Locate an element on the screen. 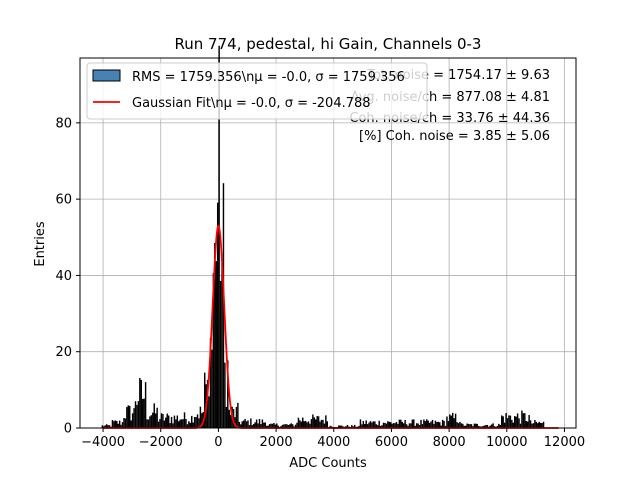 This screenshot has height=480, width=640. y-axis-label: Entries is located at coordinates (40, 244).